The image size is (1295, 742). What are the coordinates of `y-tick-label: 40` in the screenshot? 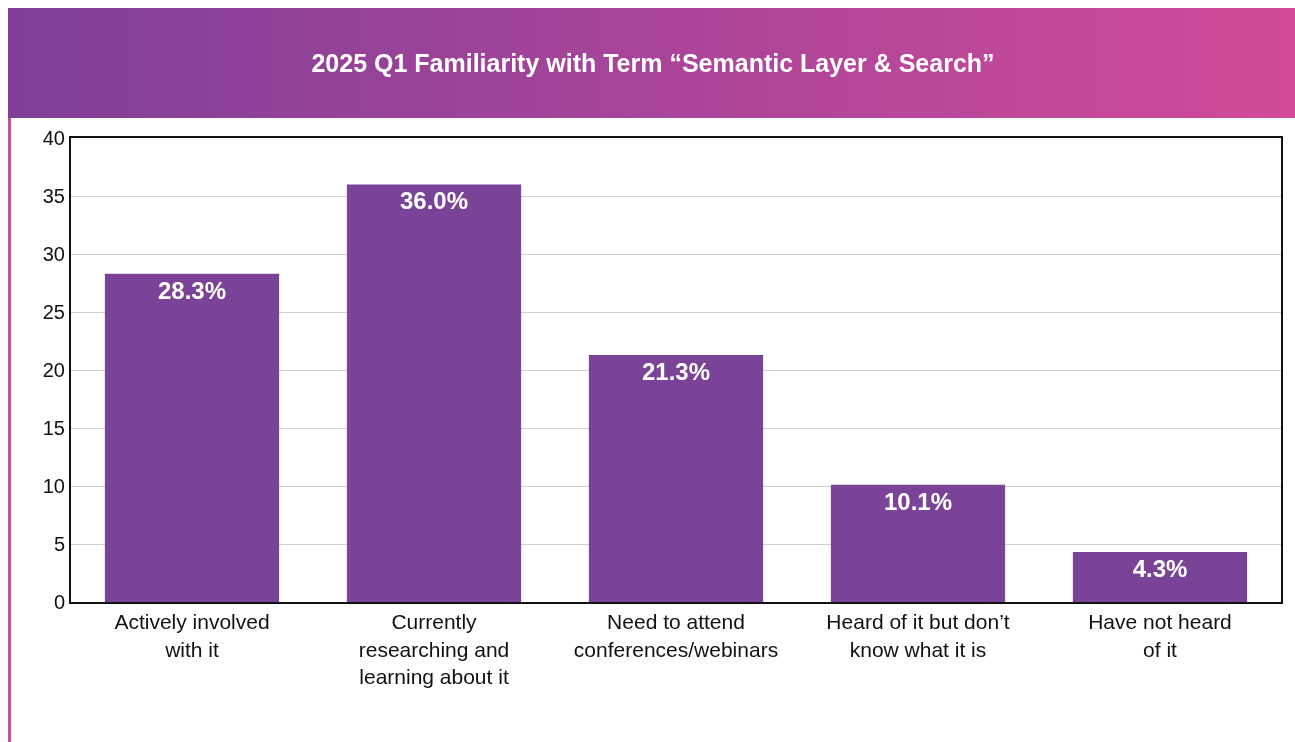 It's located at (53, 138).